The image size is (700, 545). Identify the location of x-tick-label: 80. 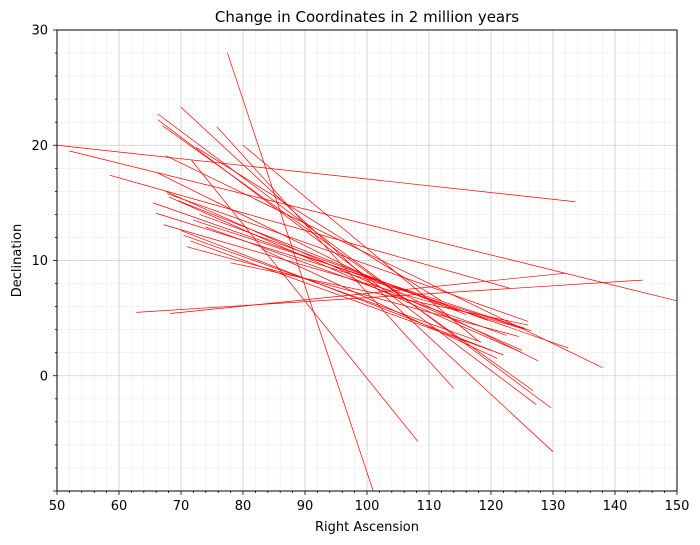
(243, 506).